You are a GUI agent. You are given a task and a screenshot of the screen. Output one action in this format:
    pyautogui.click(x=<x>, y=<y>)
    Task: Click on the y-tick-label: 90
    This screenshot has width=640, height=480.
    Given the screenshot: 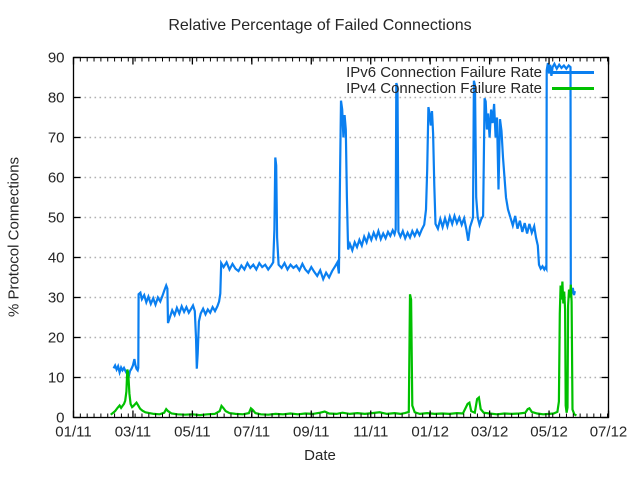 What is the action you would take?
    pyautogui.click(x=56, y=58)
    